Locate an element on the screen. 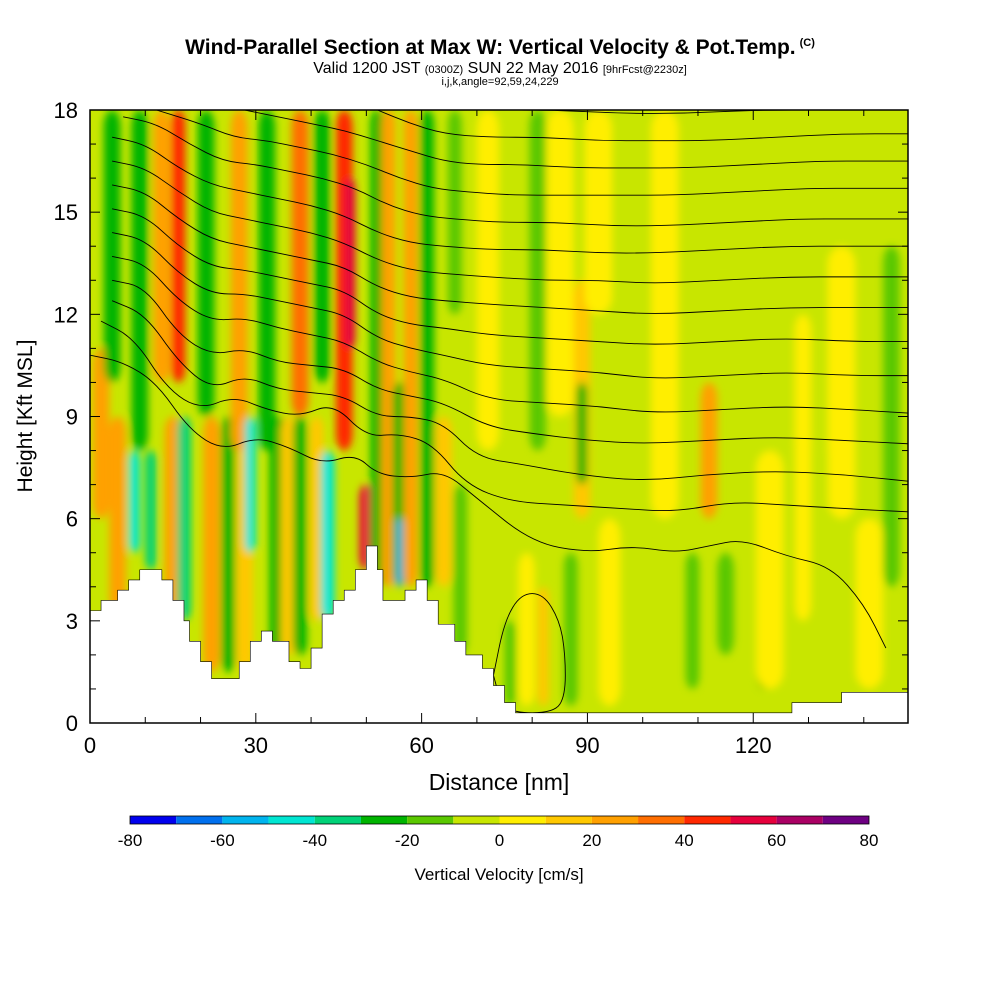  y-tick-label: 0 is located at coordinates (72, 723).